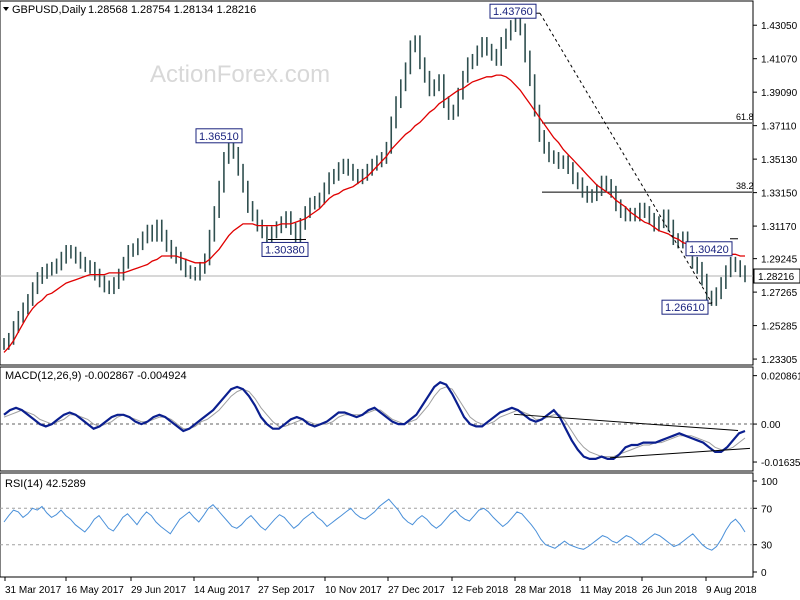  I want to click on rsi-tick-label: 30, so click(767, 546).